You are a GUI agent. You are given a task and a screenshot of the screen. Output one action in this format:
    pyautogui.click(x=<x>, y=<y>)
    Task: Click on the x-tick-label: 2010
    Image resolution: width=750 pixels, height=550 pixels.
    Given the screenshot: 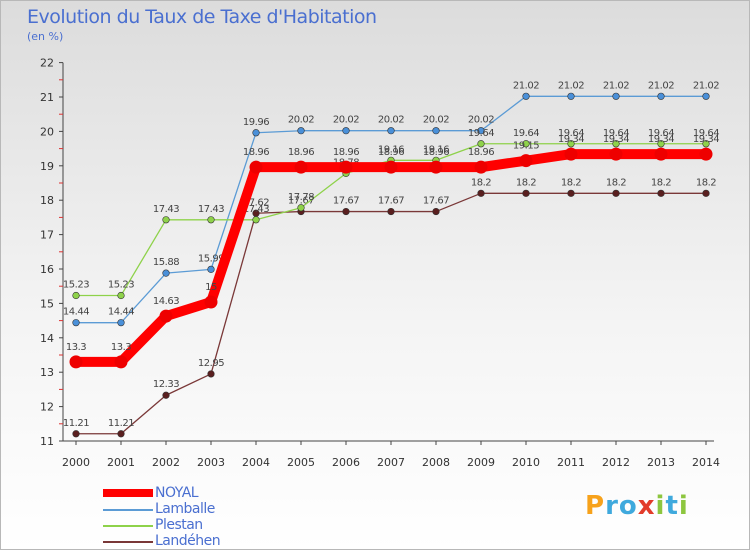 What is the action you would take?
    pyautogui.click(x=526, y=462)
    